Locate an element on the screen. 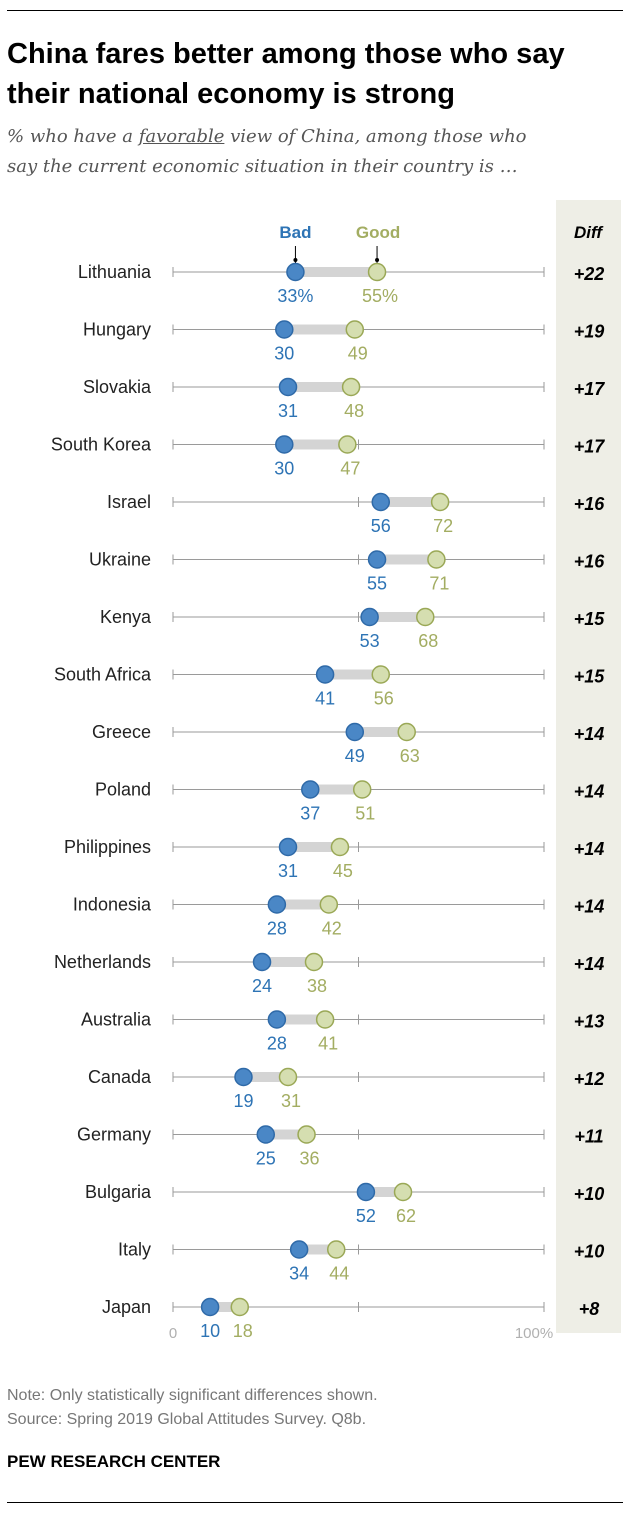 The width and height of the screenshot is (630, 1514). title-line-2: their national economy is strong is located at coordinates (231, 94).